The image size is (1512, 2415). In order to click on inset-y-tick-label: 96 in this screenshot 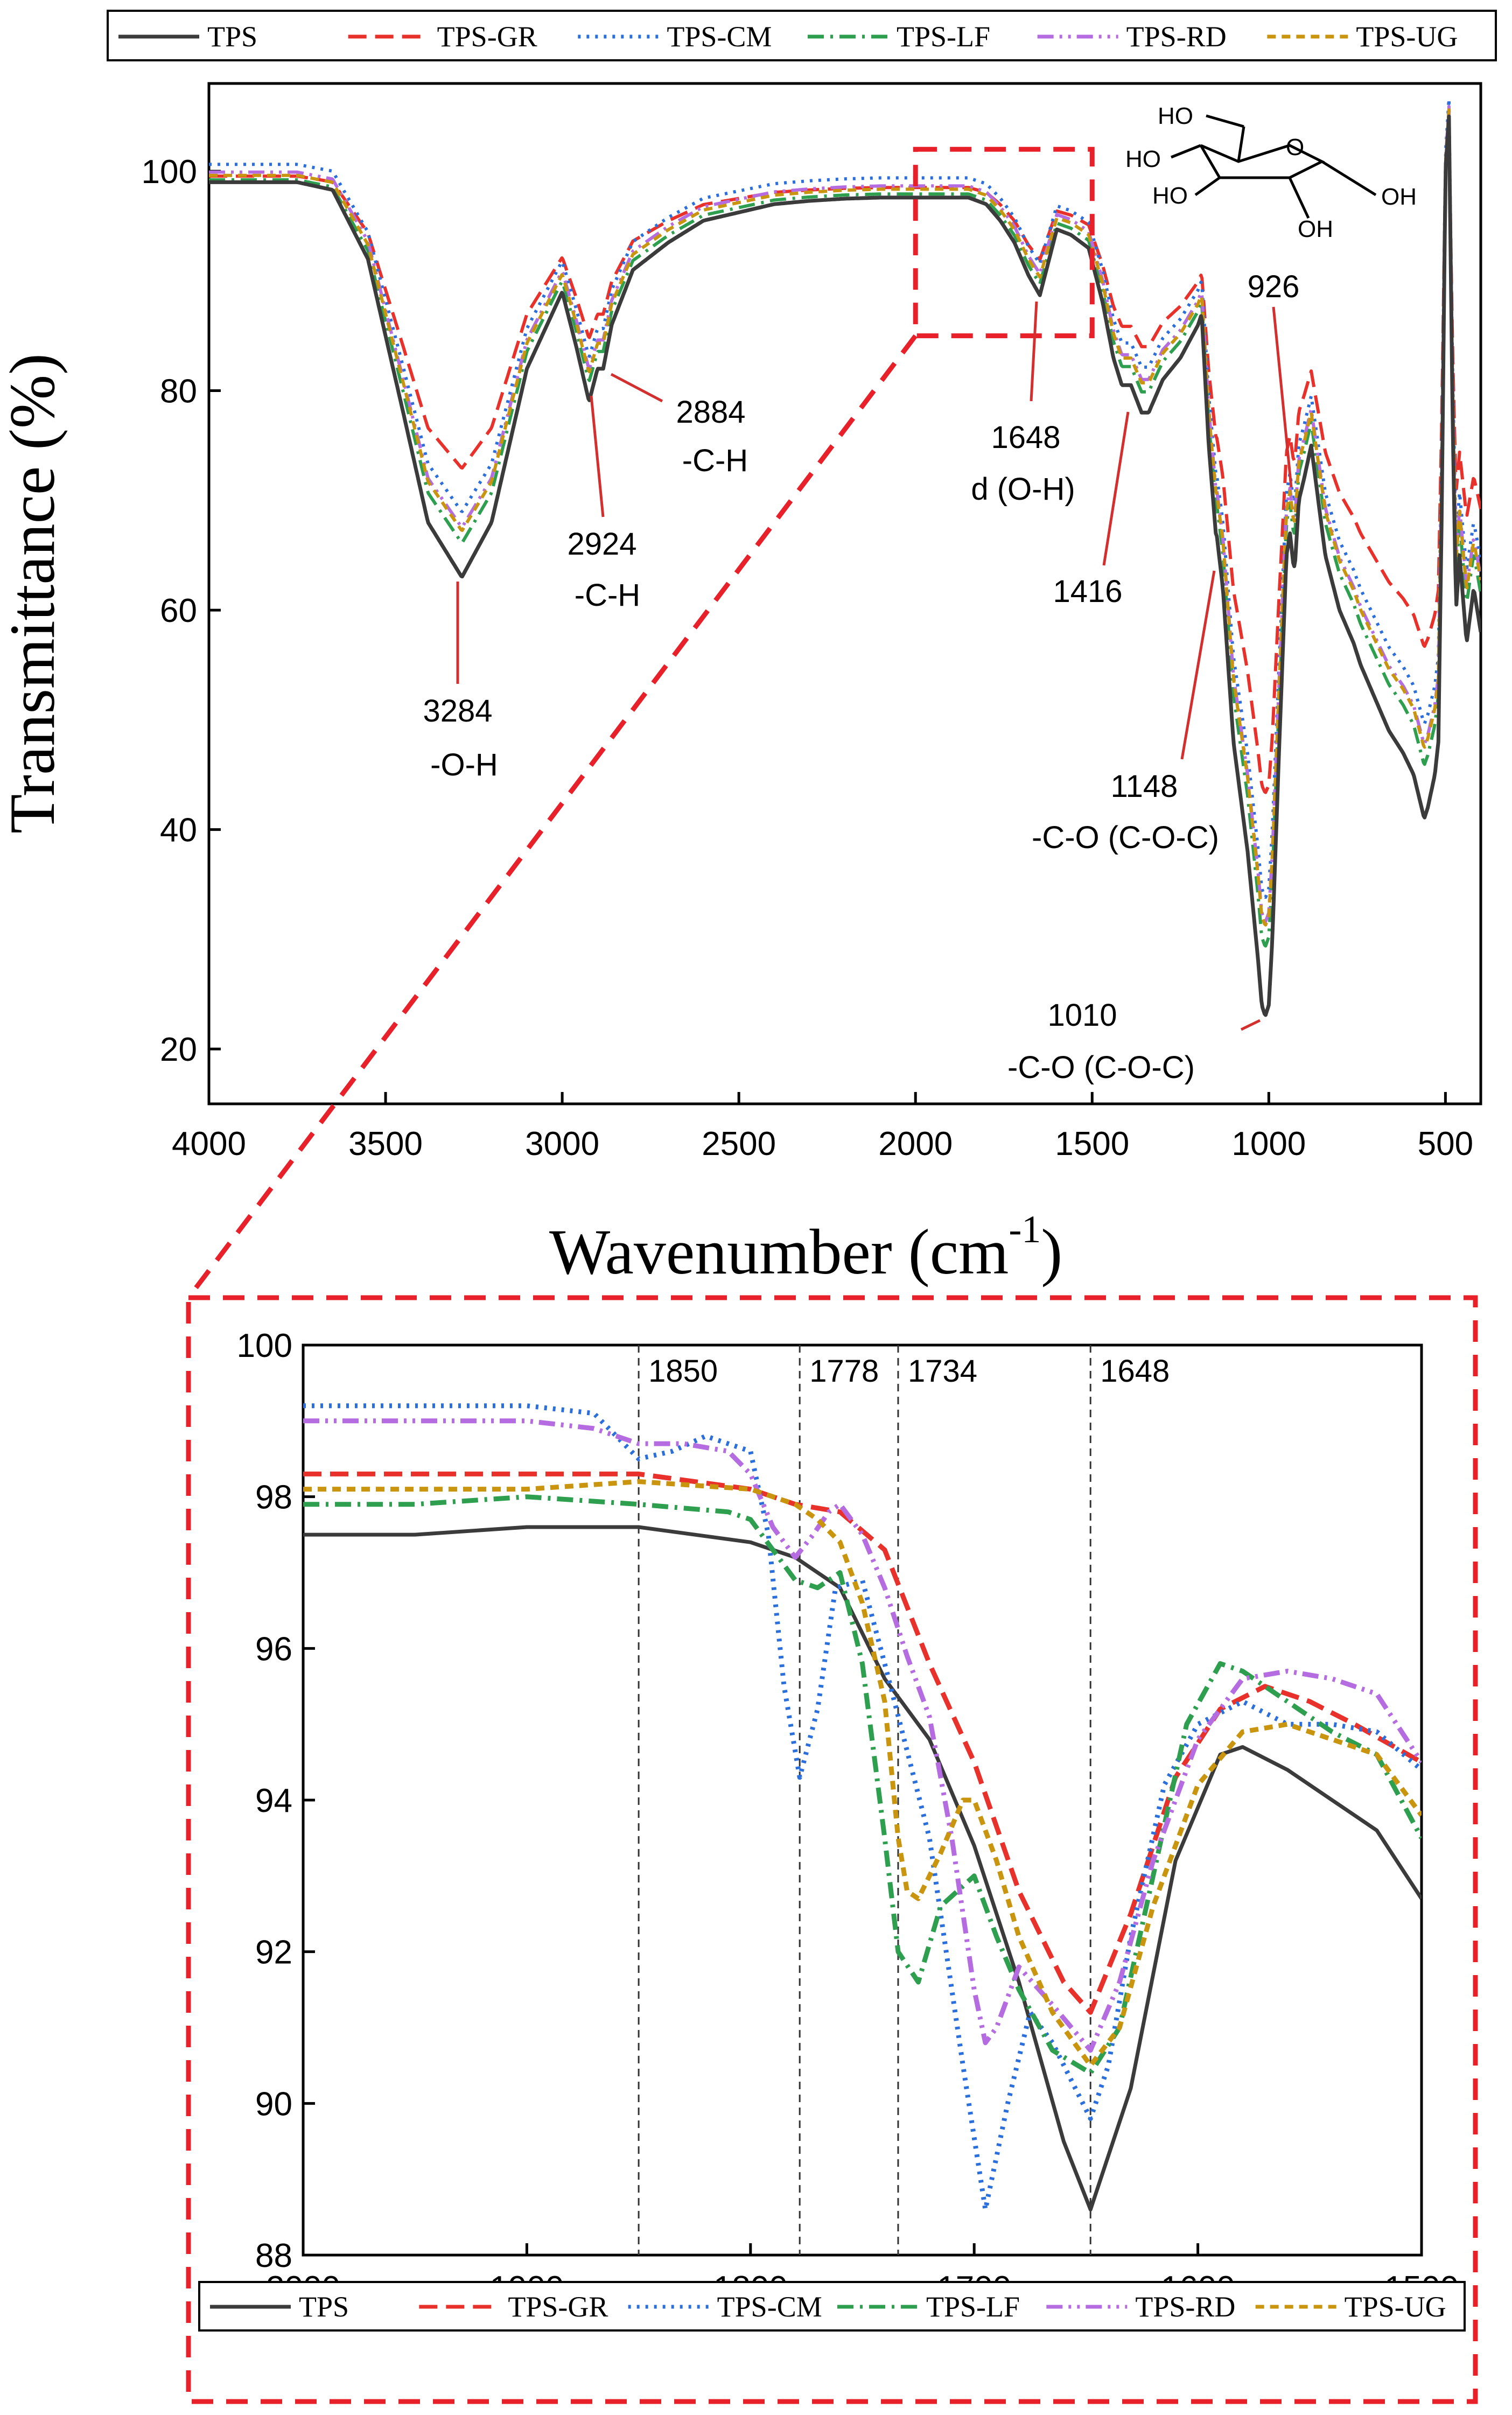, I will do `click(273, 1649)`.